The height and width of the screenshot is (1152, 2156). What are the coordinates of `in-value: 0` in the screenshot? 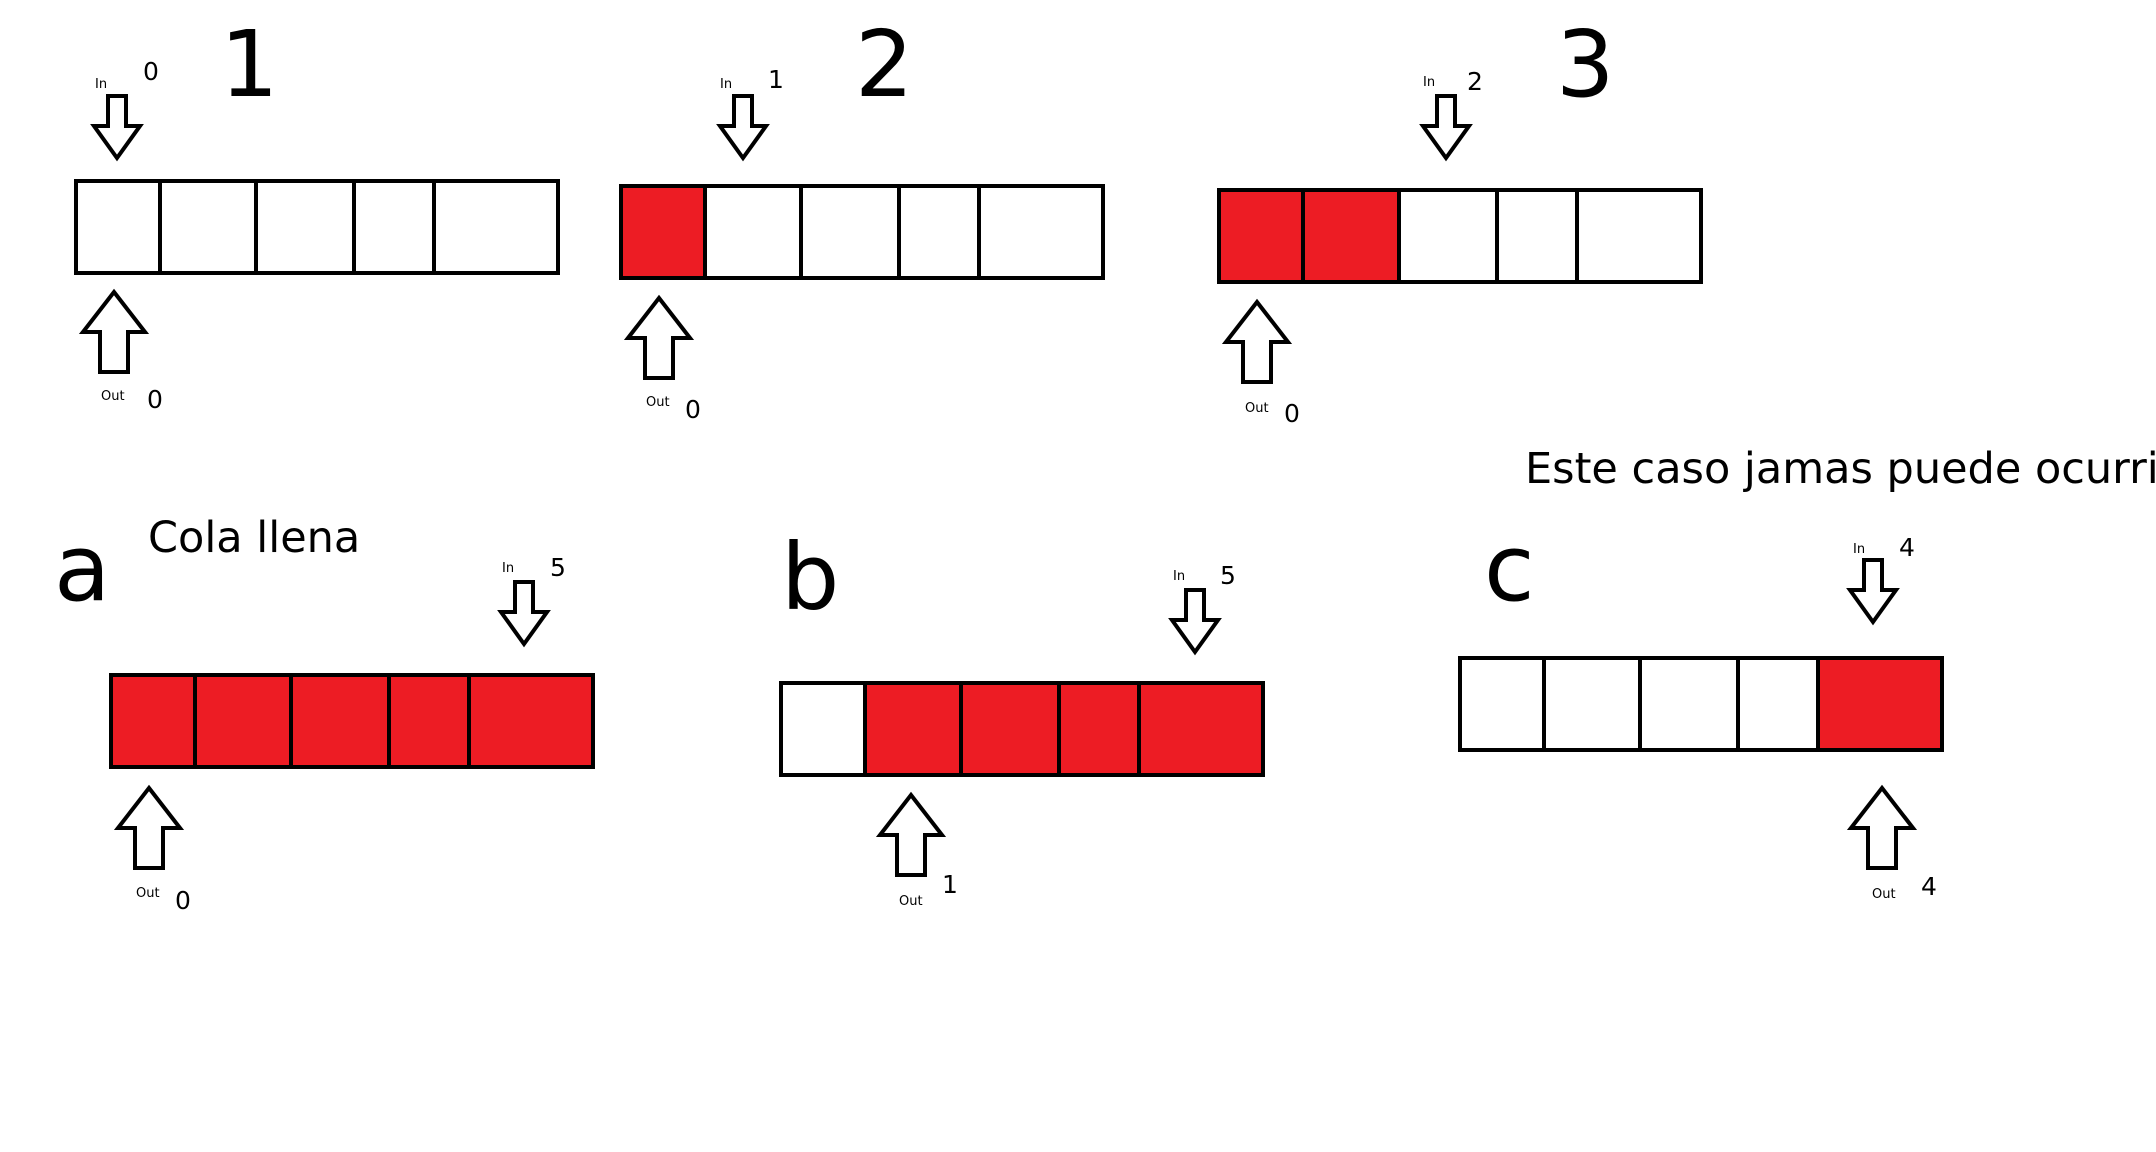 It's located at (151, 71).